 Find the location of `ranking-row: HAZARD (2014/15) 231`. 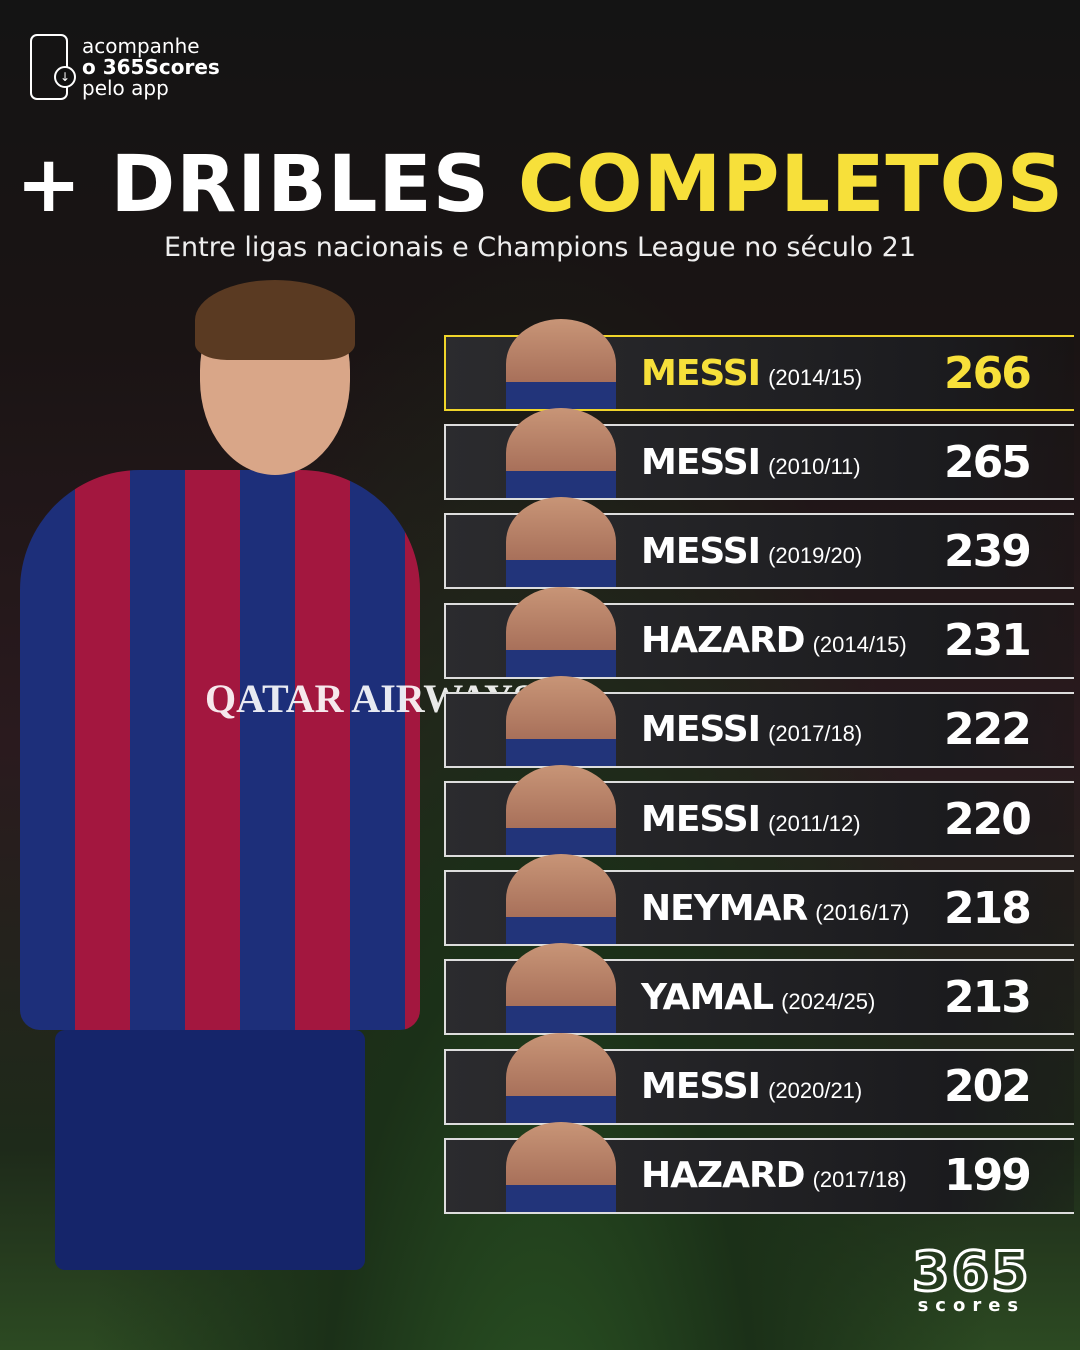

ranking-row: HAZARD (2014/15) 231 is located at coordinates (759, 632).